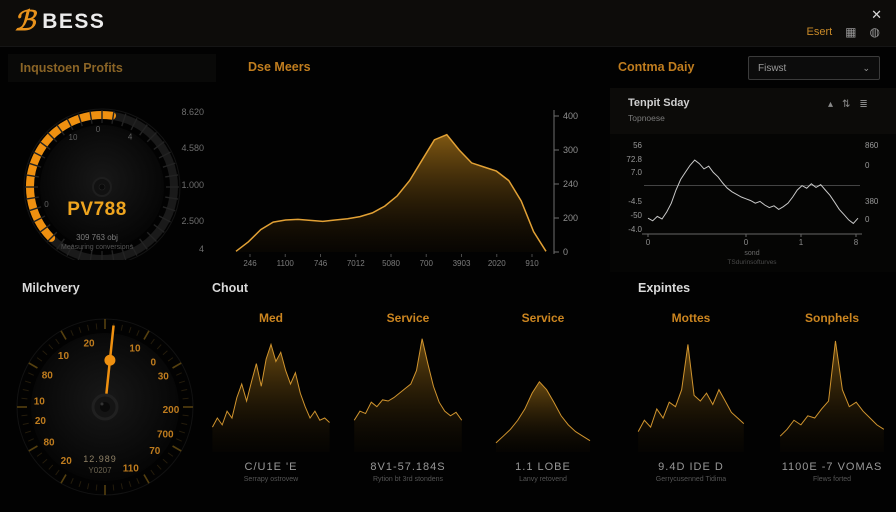 The height and width of the screenshot is (512, 896). What do you see at coordinates (635, 229) in the screenshot?
I see `svg-text: -4.0` at bounding box center [635, 229].